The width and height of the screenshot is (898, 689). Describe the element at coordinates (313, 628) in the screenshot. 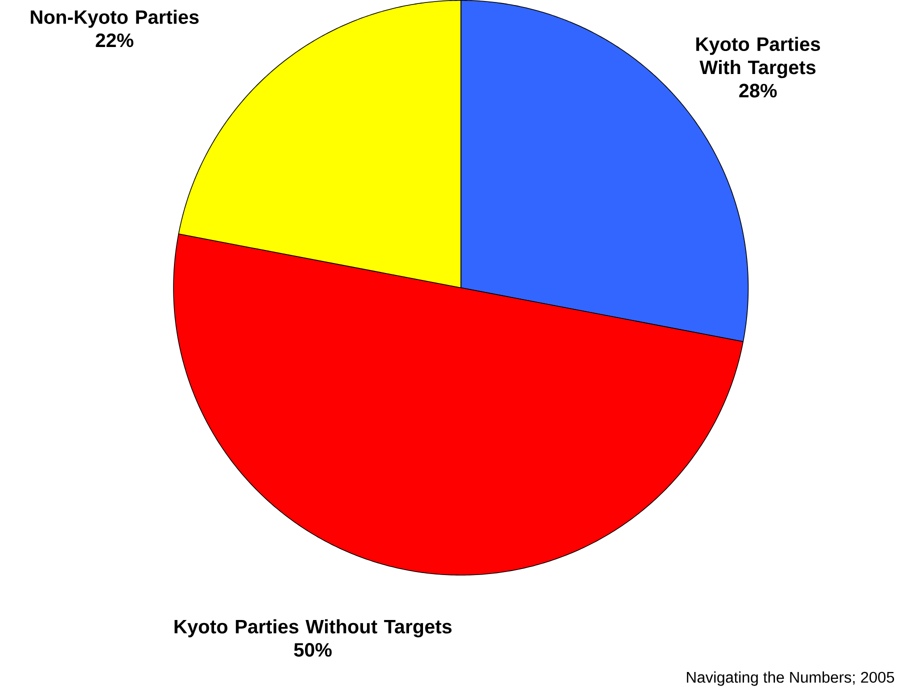

I see `slice-label: Kyoto Parties Without Targets` at that location.